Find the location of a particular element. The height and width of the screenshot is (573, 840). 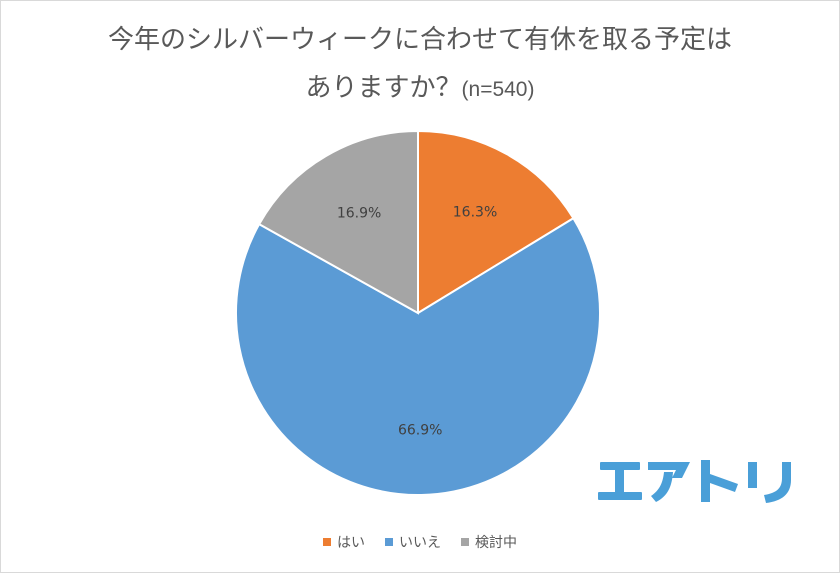

chart-legend: はい いいえ 検討中 is located at coordinates (420, 542).